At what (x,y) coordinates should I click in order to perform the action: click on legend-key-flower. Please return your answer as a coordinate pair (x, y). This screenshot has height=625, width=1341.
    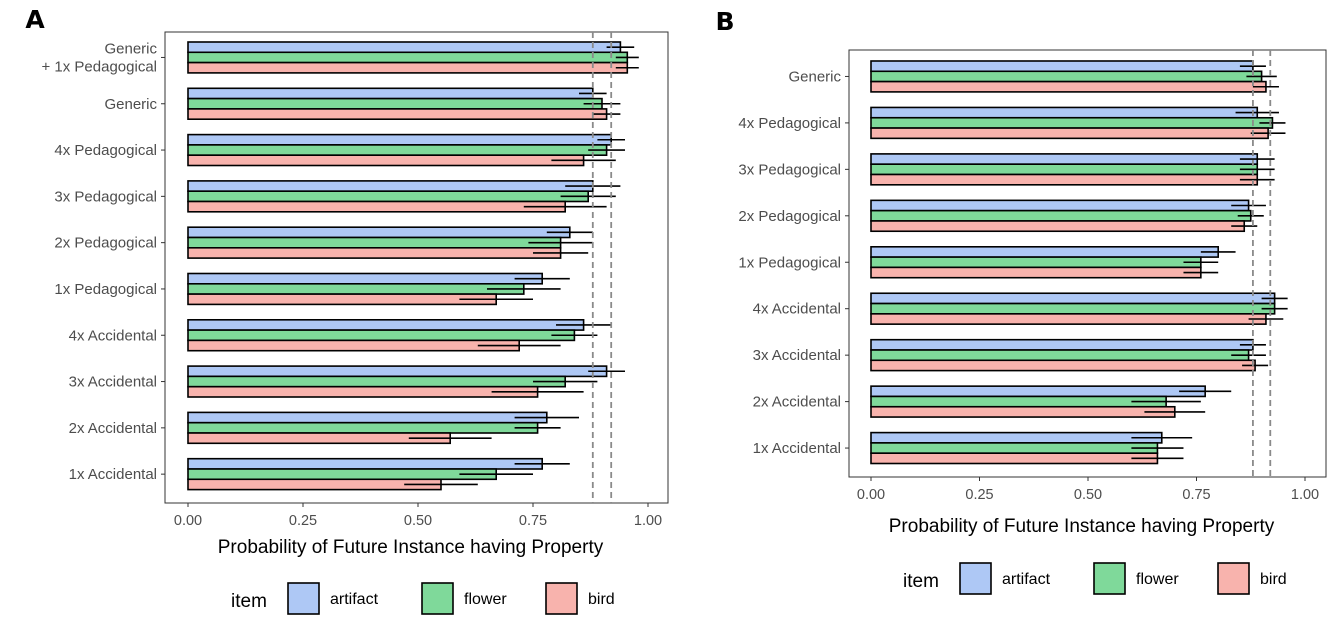
    Looking at the image, I should click on (437, 598).